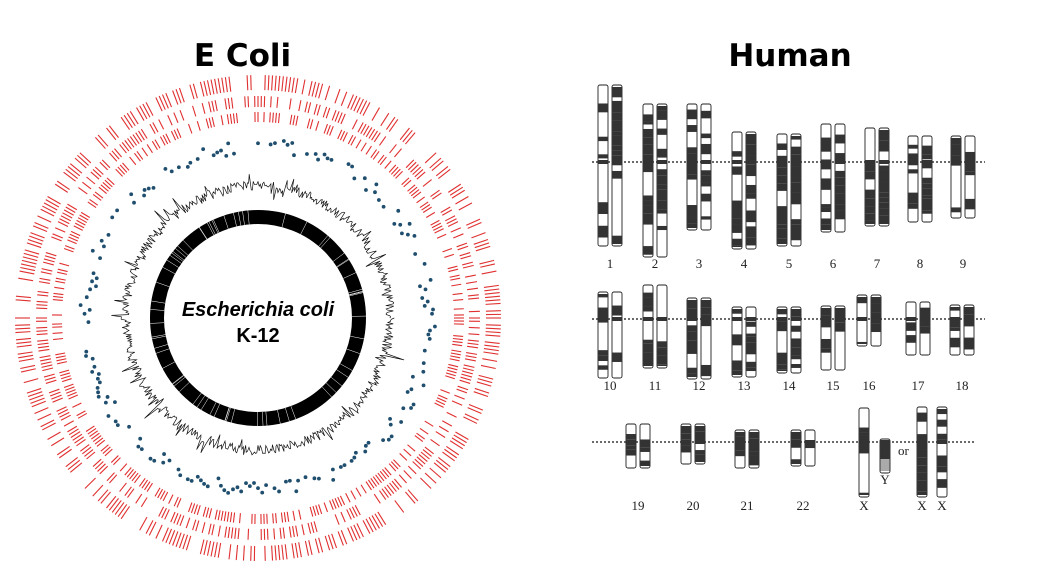 This screenshot has height=578, width=1041. What do you see at coordinates (885, 462) in the screenshot?
I see `chromosome-Y: Y` at bounding box center [885, 462].